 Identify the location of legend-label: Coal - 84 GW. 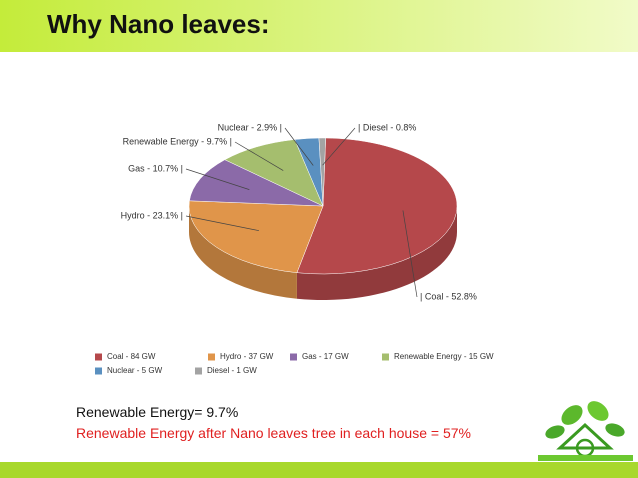
(131, 356).